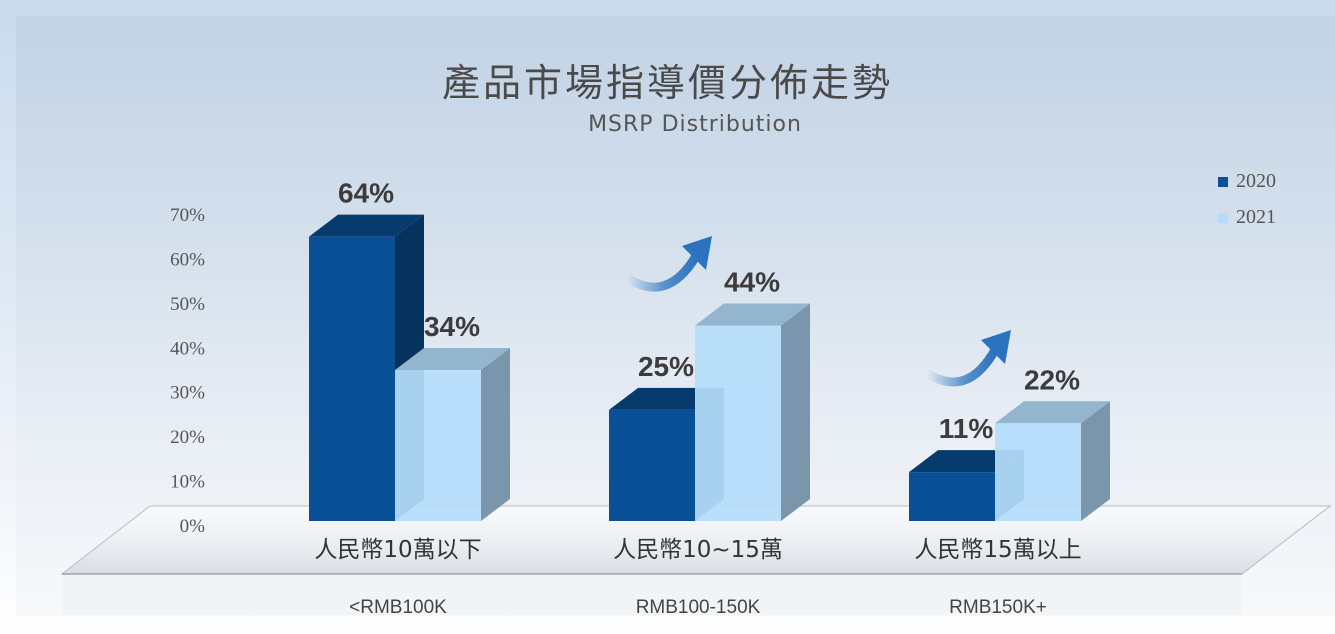  I want to click on data-label: 64%, so click(366, 193).